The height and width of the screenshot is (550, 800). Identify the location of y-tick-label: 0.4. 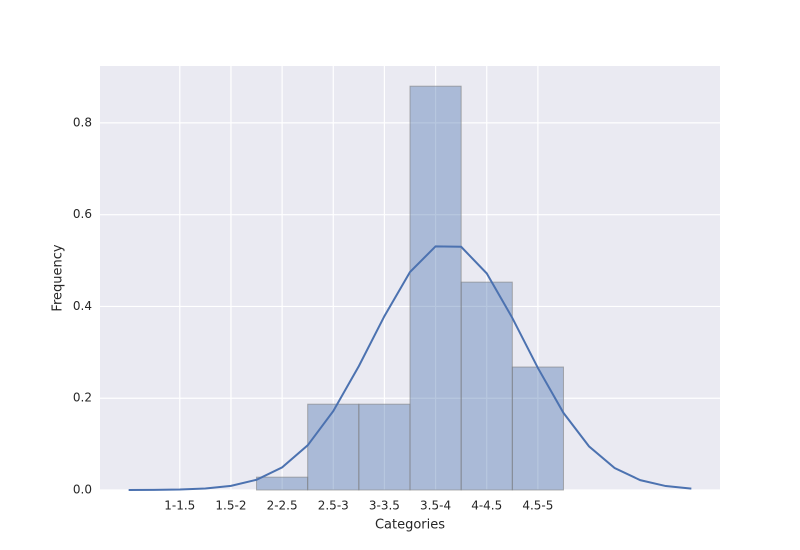
(82, 306).